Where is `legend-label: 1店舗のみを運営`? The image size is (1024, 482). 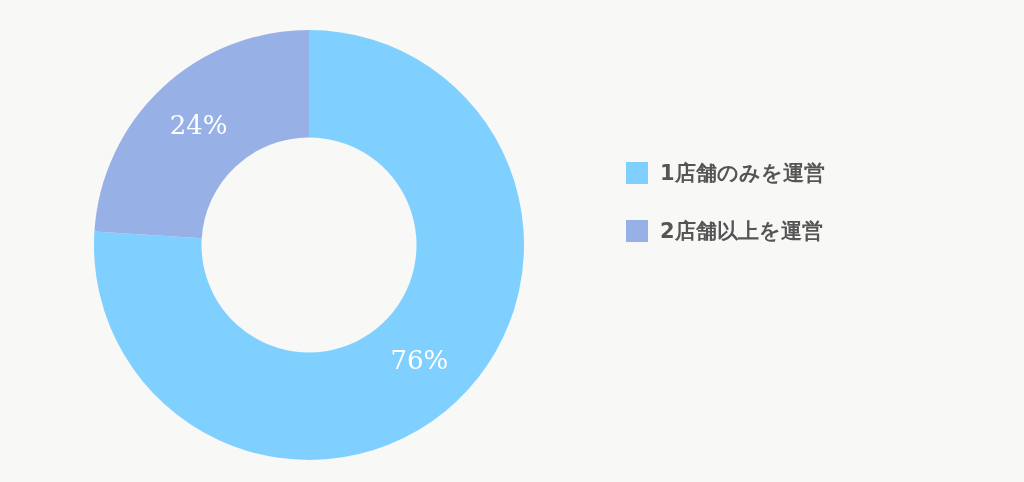 legend-label: 1店舗のみを運営 is located at coordinates (742, 173).